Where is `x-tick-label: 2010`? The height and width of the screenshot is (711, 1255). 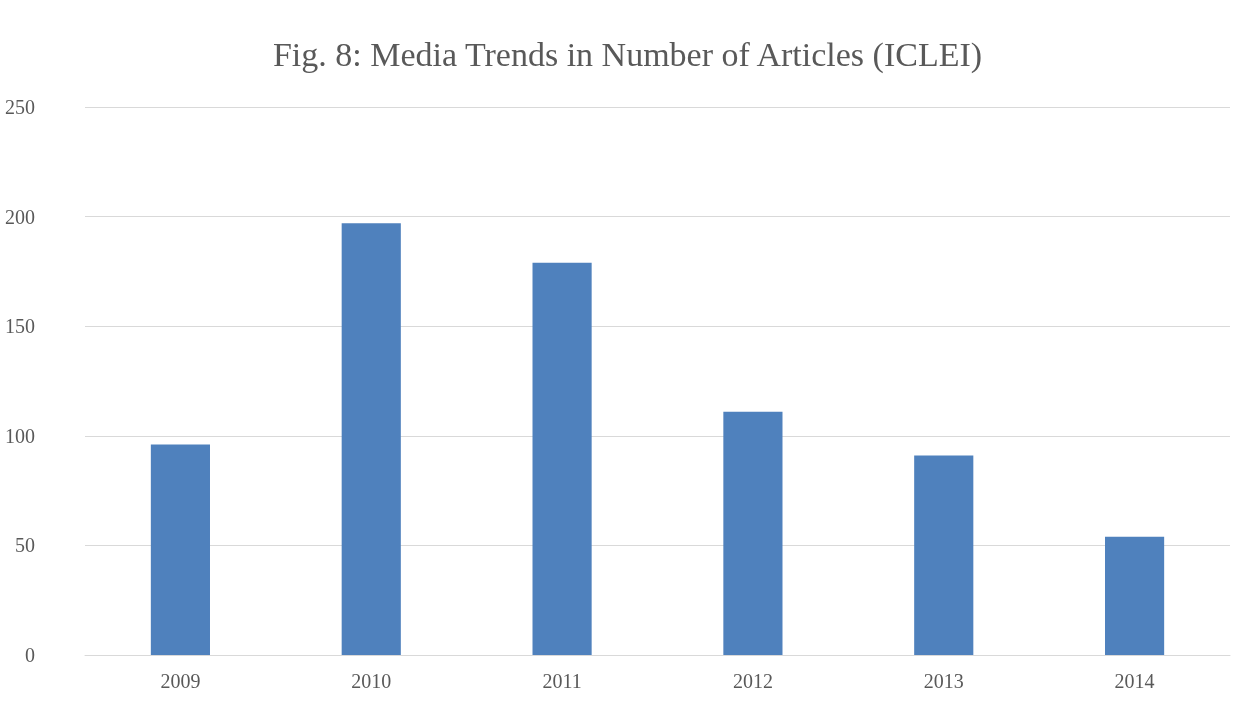
x-tick-label: 2010 is located at coordinates (371, 681).